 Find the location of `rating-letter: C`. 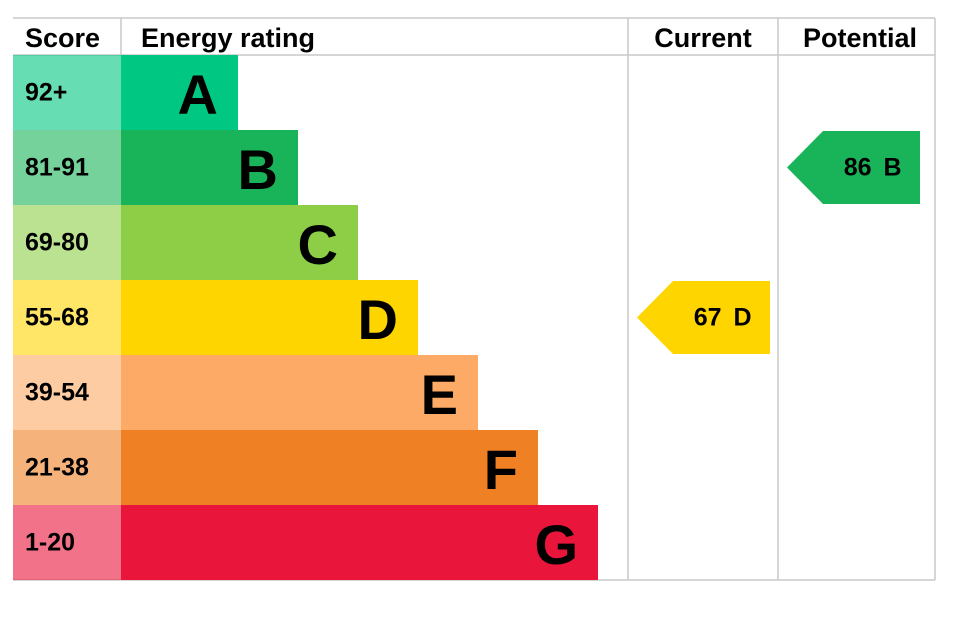

rating-letter: C is located at coordinates (318, 244).